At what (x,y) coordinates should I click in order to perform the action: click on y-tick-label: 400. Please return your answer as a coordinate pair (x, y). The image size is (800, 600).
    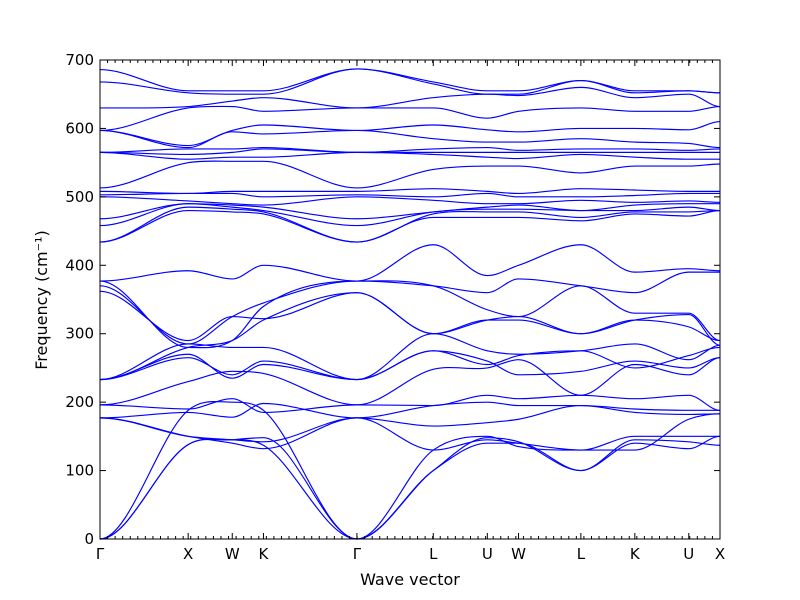
    Looking at the image, I should click on (79, 265).